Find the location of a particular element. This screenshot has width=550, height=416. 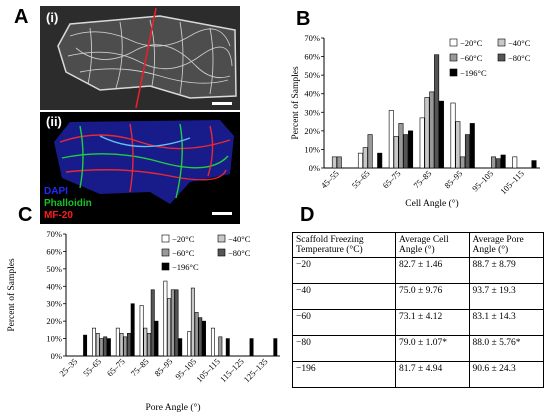

table-cell: 75.0 ± 9.76 is located at coordinates (432, 296).